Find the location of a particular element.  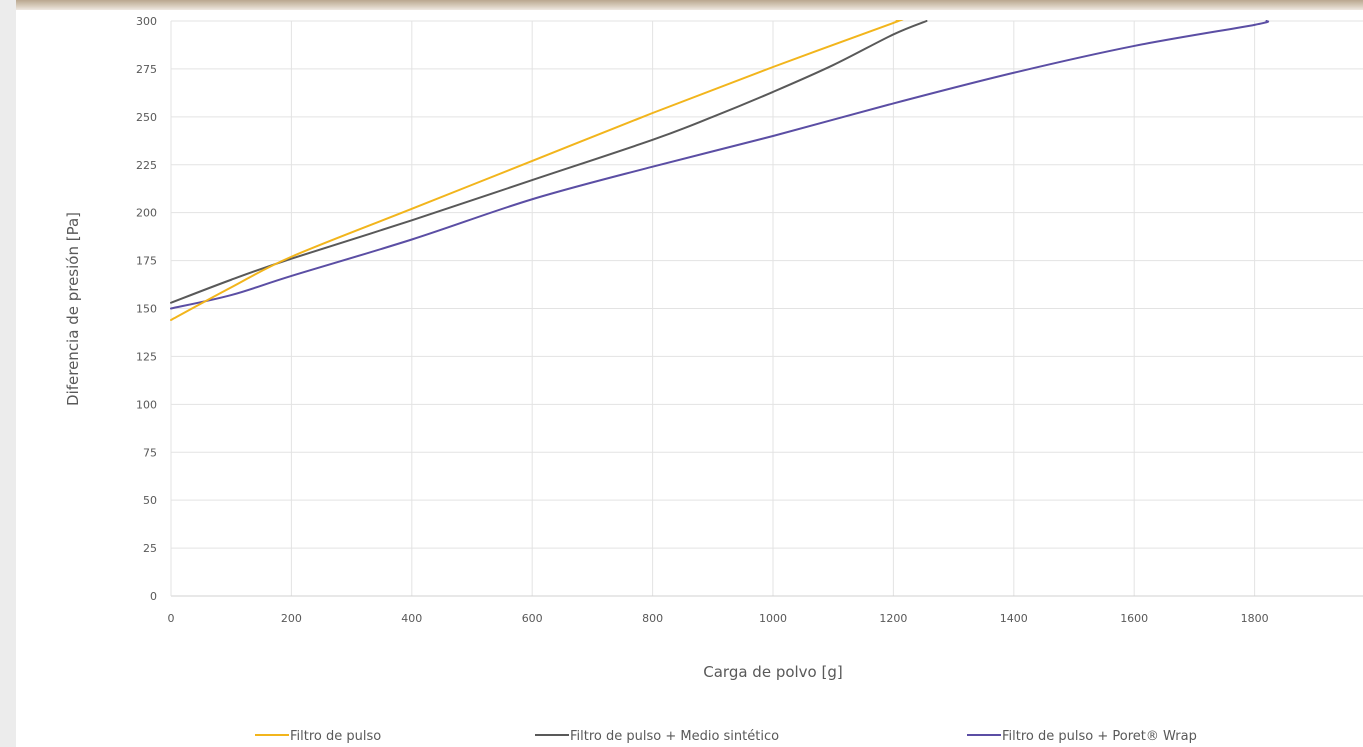

x-tick-label: 1400 is located at coordinates (1014, 618).